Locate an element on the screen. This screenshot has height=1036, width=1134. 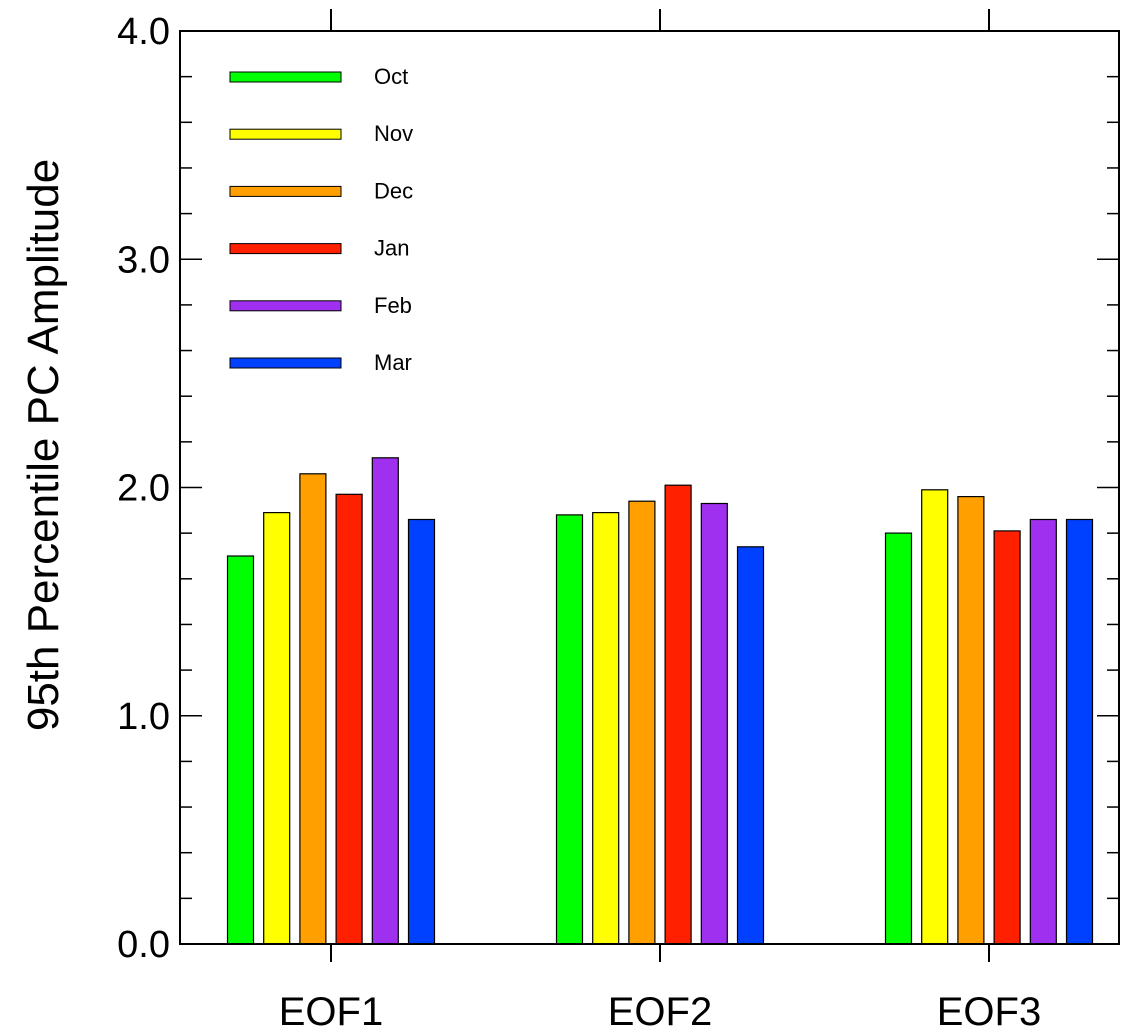
bar-eof1-jan is located at coordinates (349, 719).